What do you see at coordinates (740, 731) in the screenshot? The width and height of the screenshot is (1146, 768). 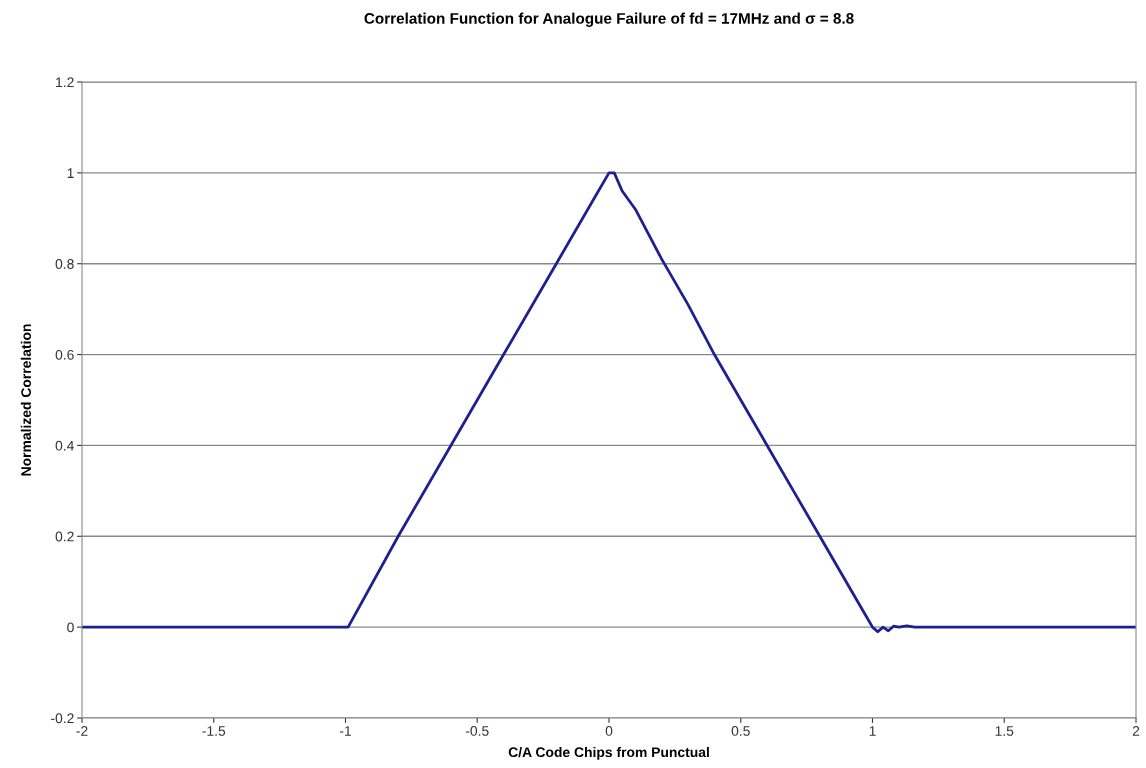 I see `x-tick-label: 0.5` at bounding box center [740, 731].